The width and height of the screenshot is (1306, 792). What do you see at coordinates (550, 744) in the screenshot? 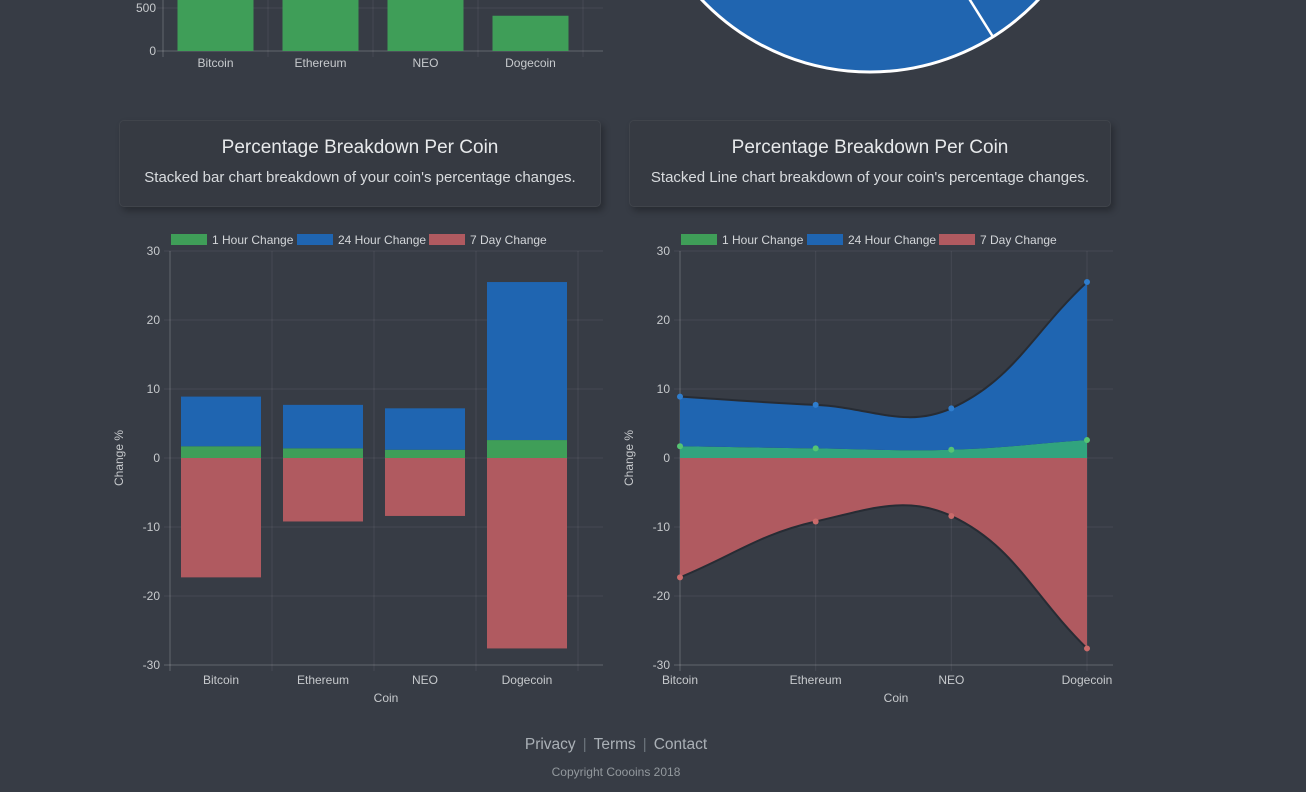
I see `privacy-link: Privacy` at bounding box center [550, 744].